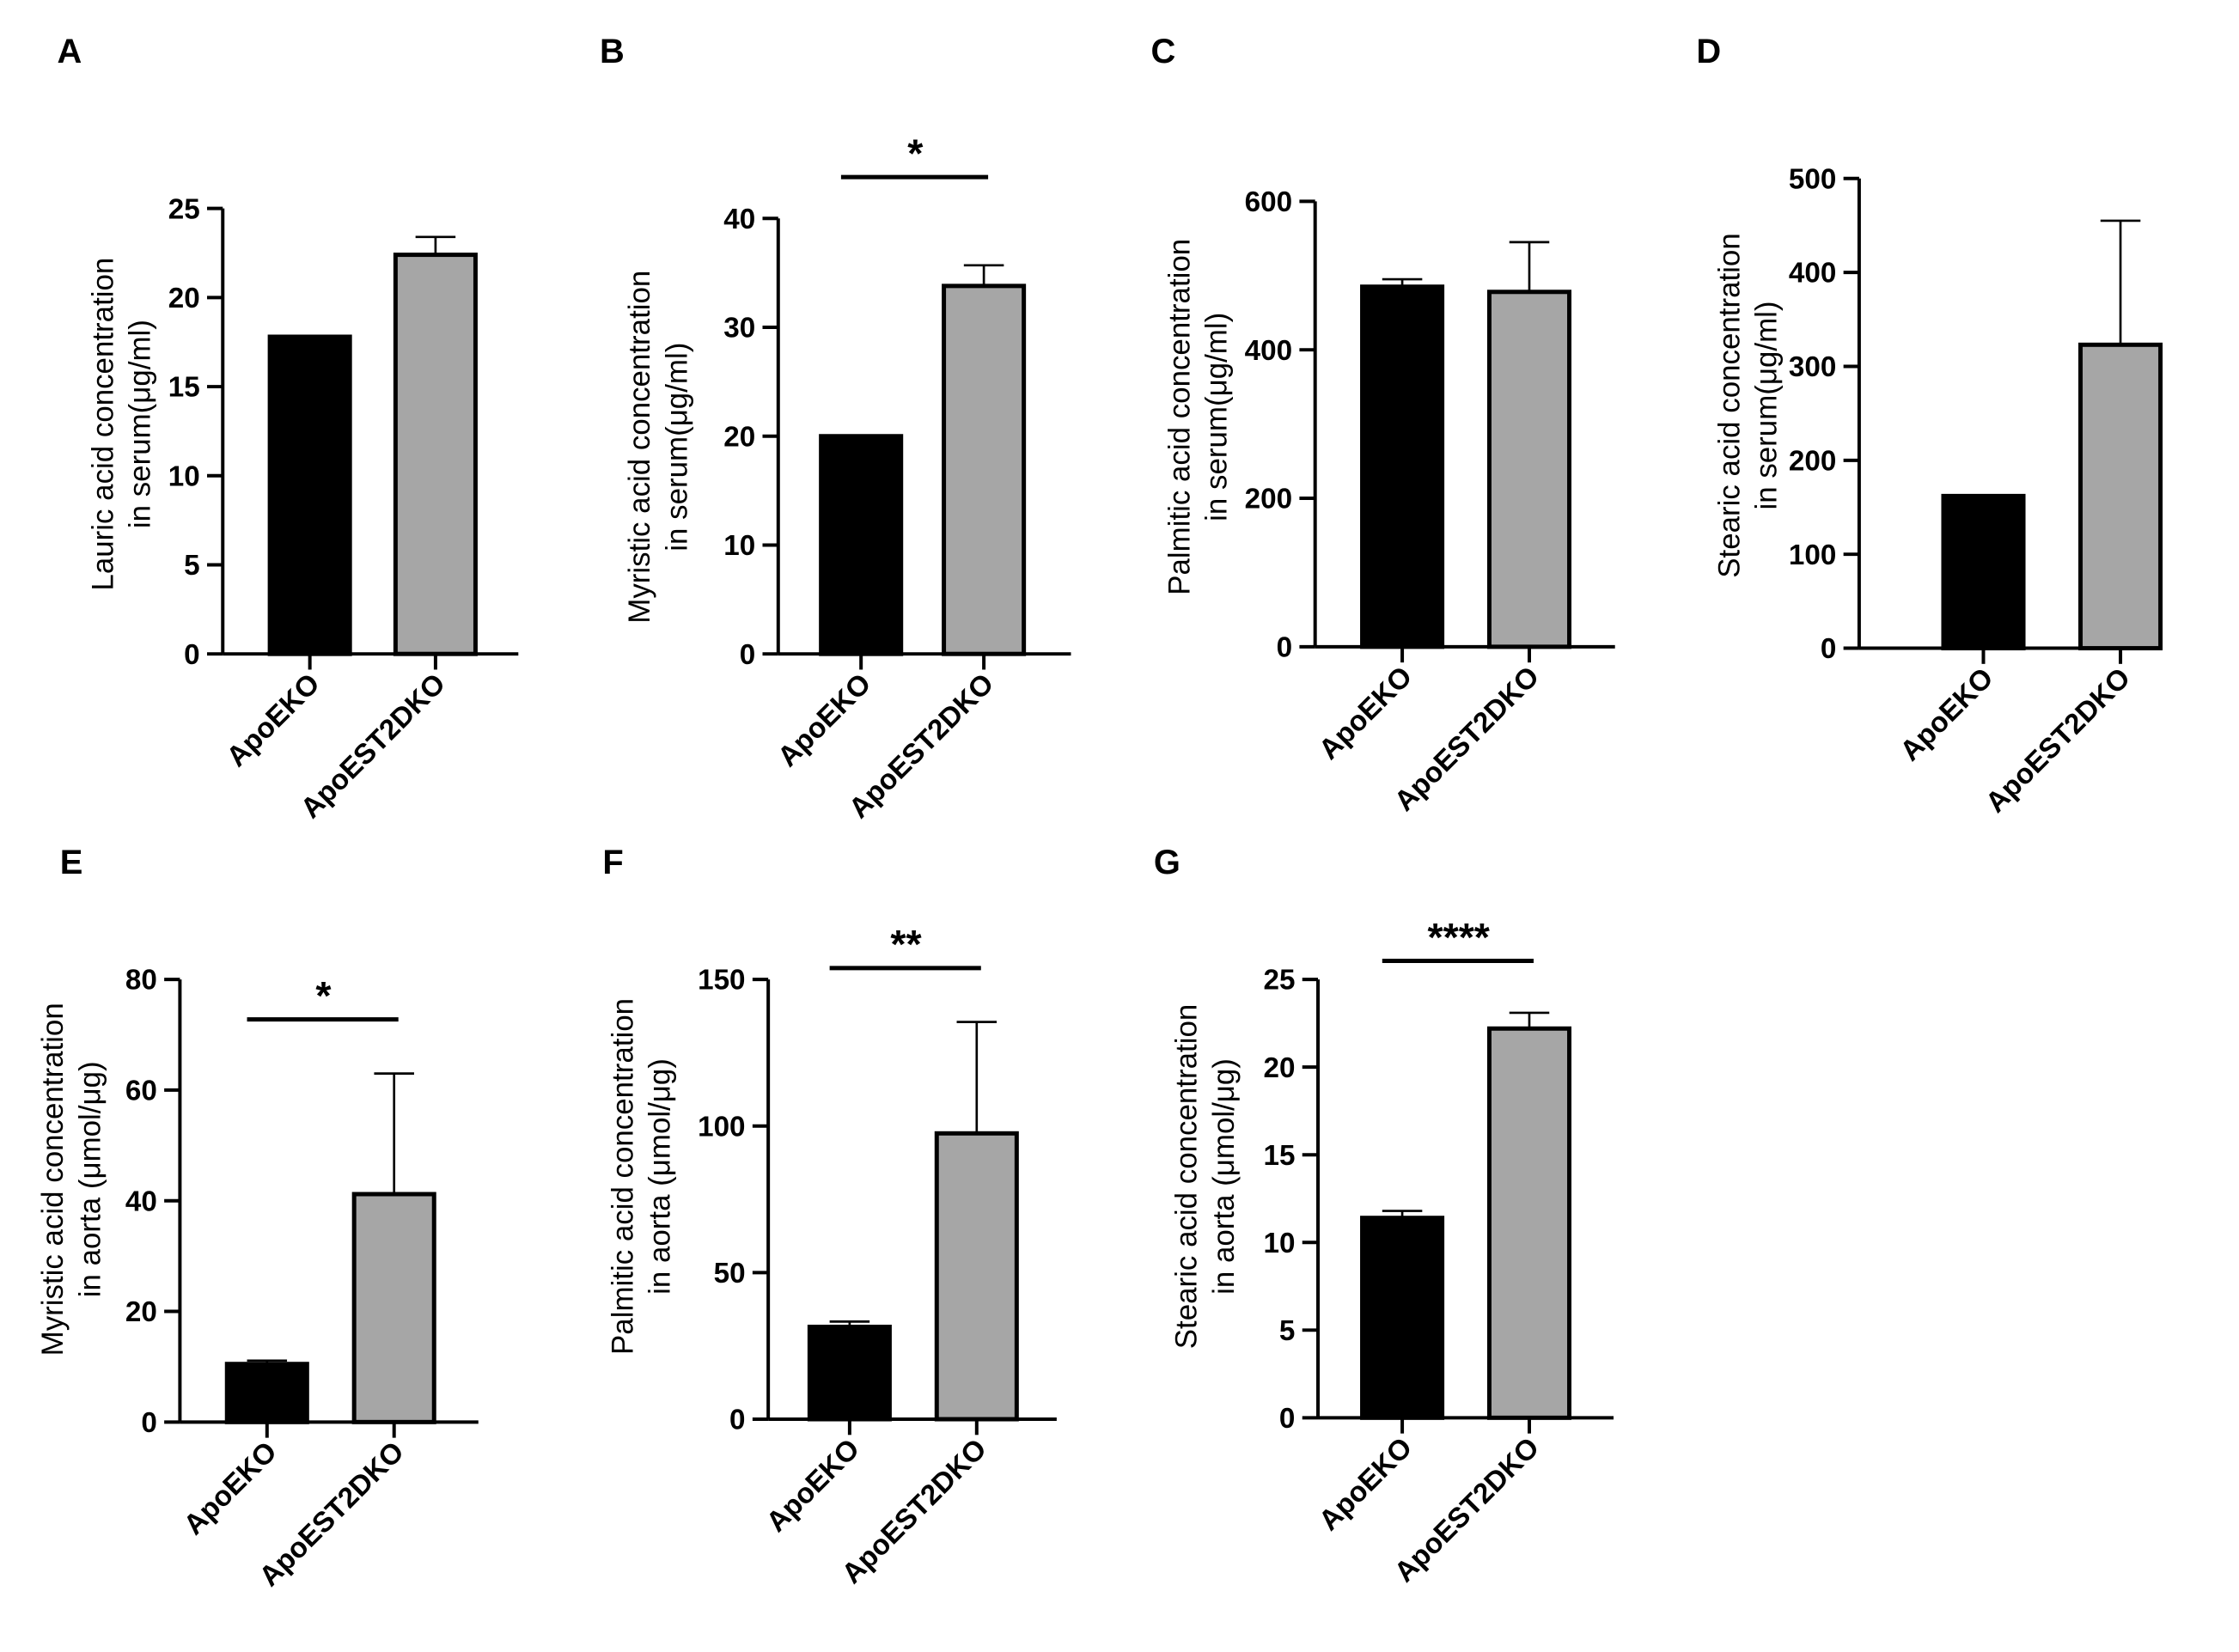 This screenshot has height=1652, width=2239. What do you see at coordinates (2058, 741) in the screenshot?
I see `category-label: ApoEST2DKO` at bounding box center [2058, 741].